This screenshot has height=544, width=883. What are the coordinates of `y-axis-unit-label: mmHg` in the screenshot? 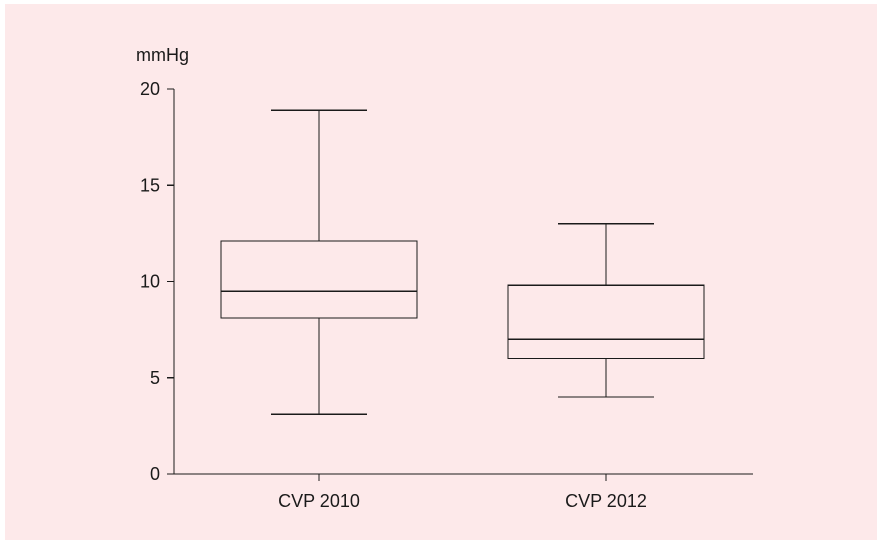 It's located at (162, 55).